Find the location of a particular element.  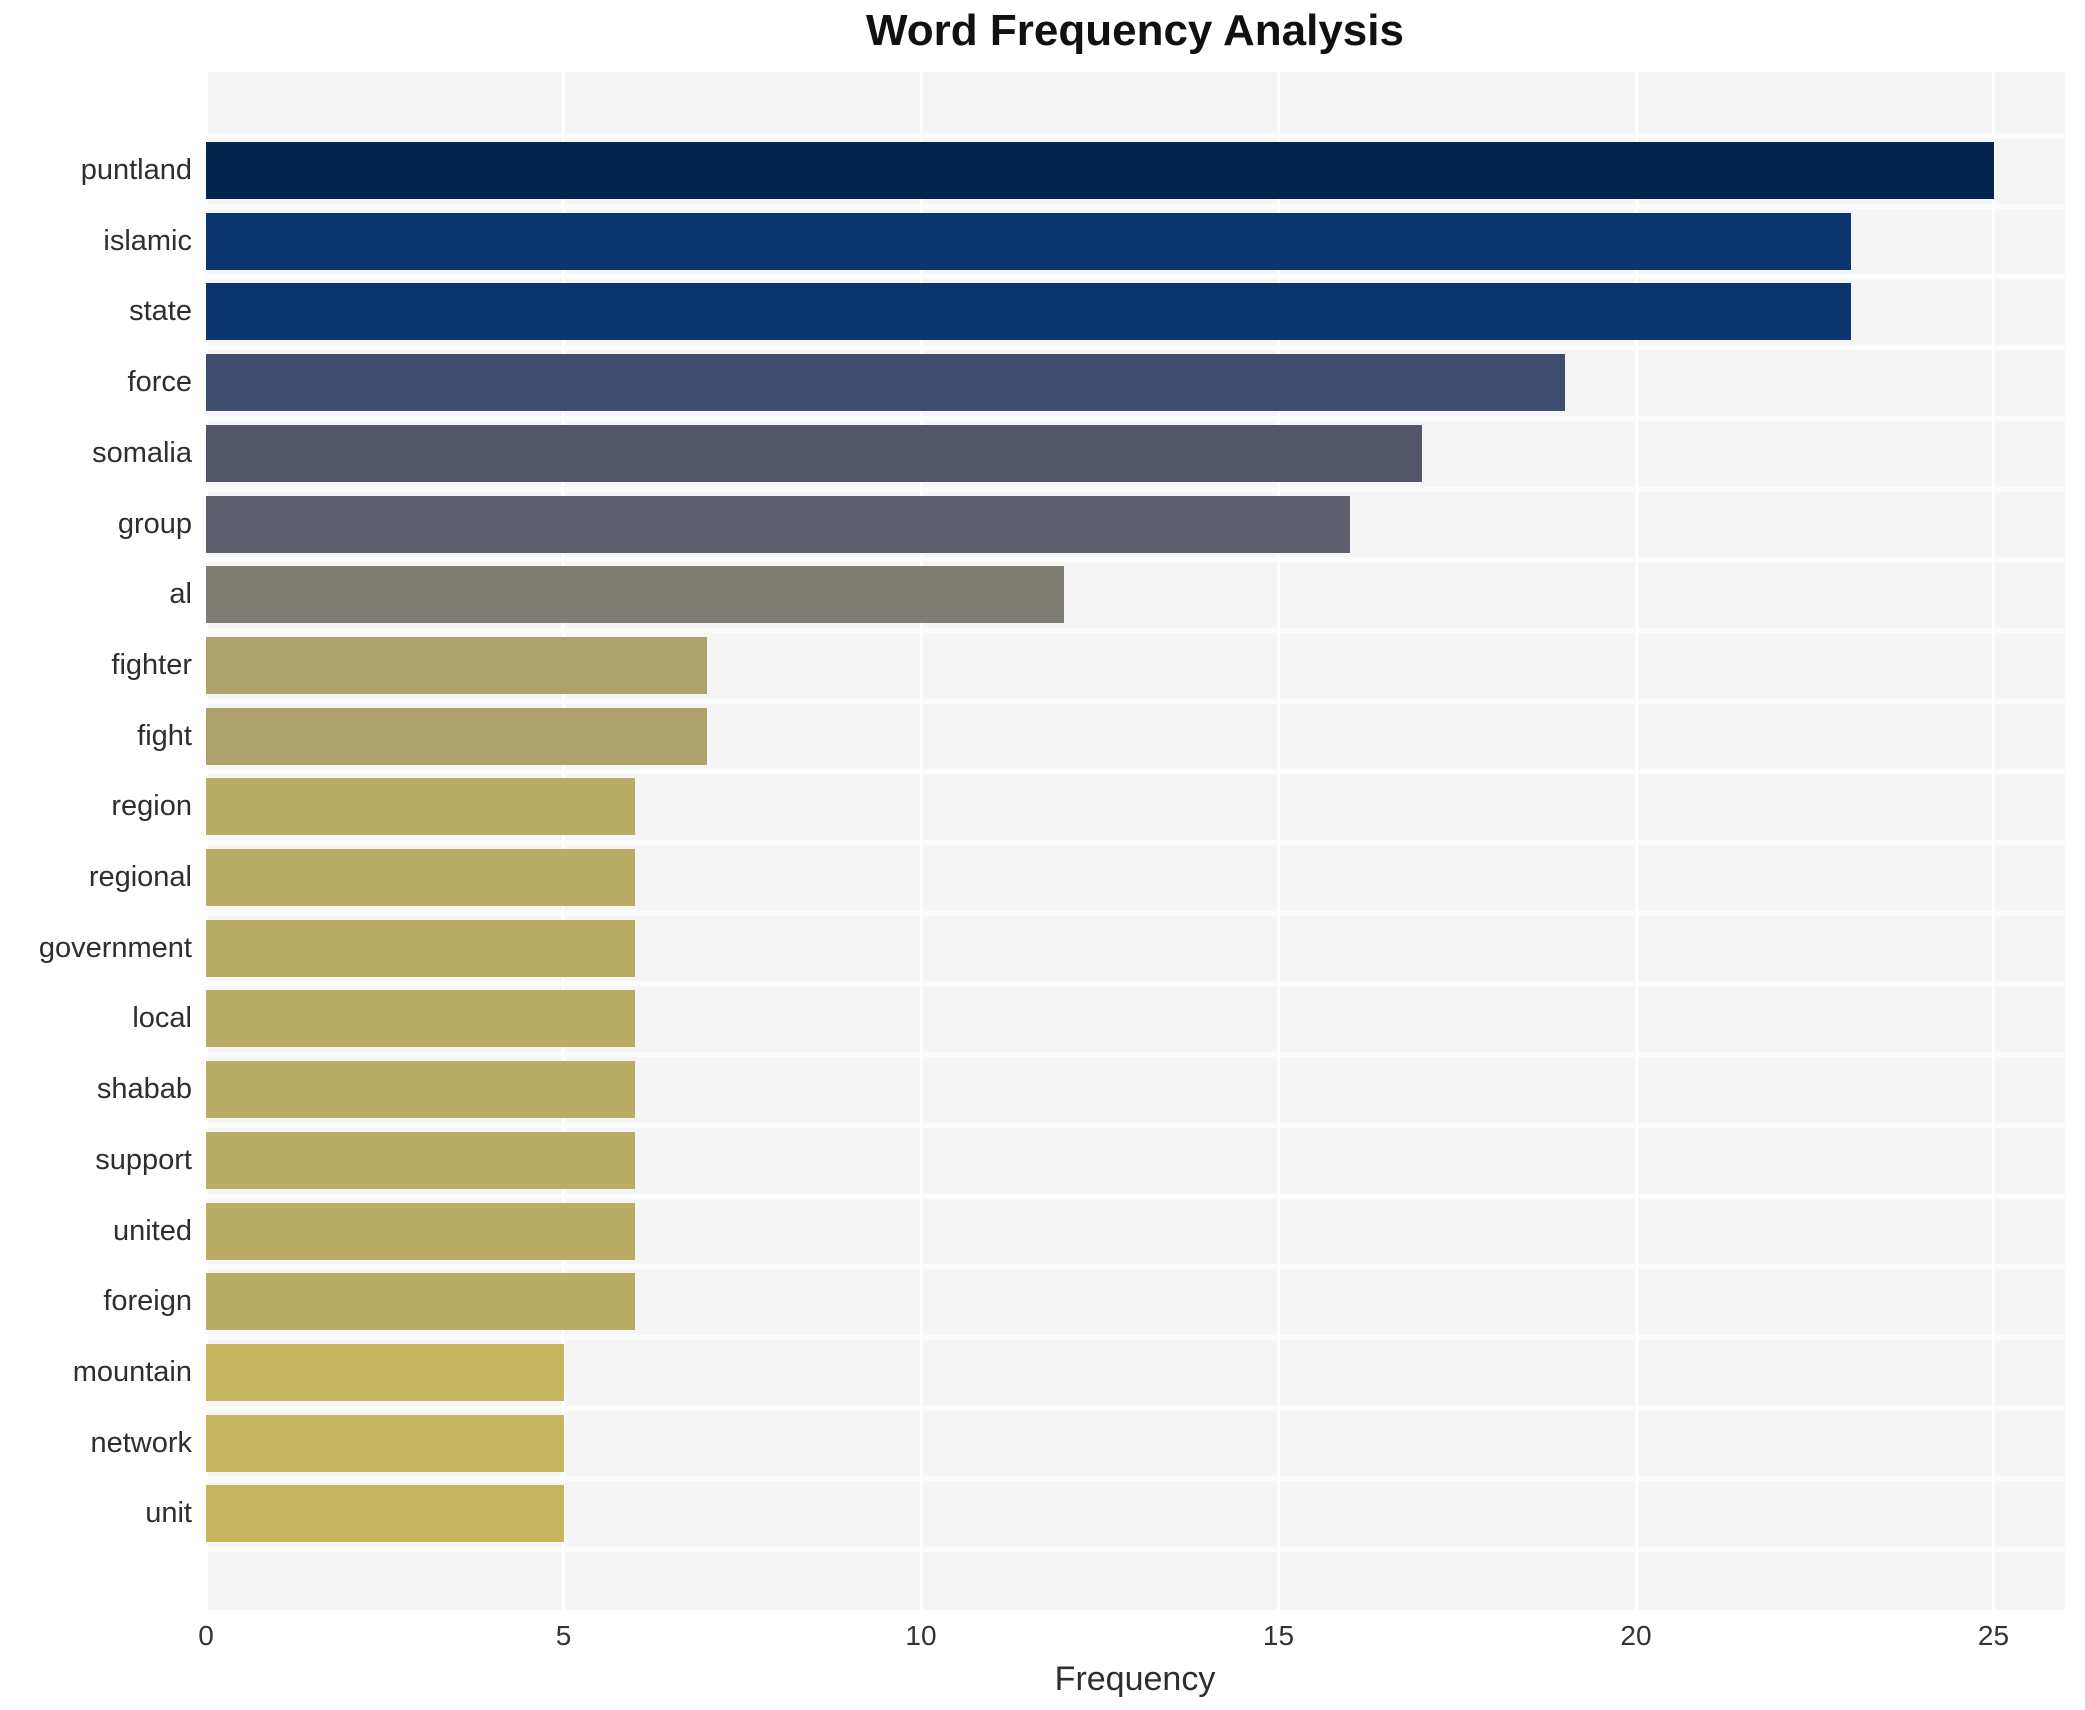

y-tick-label: regional is located at coordinates (140, 877).